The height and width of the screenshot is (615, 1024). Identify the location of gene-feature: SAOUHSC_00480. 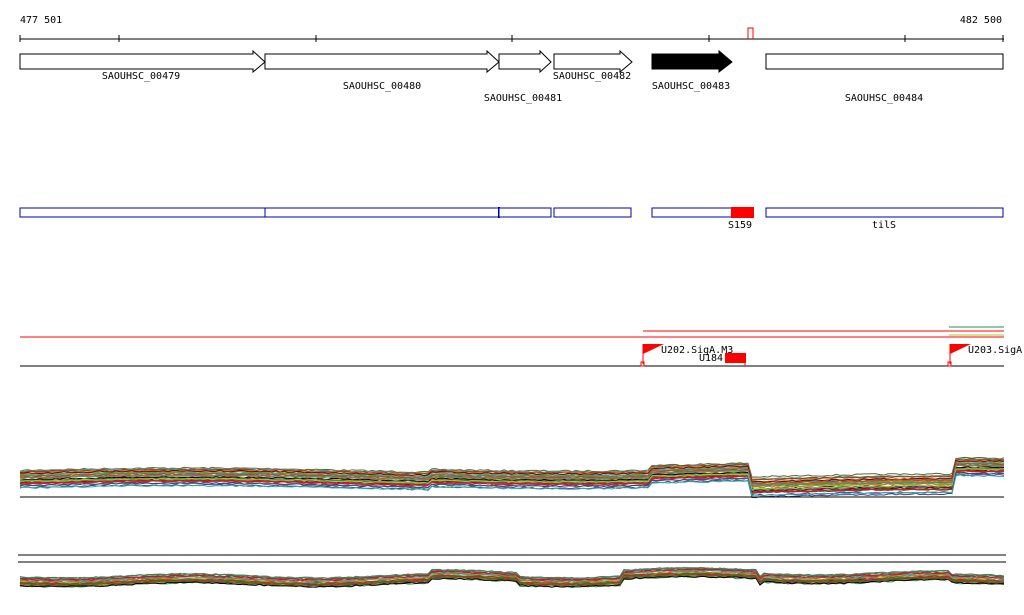
(382, 70).